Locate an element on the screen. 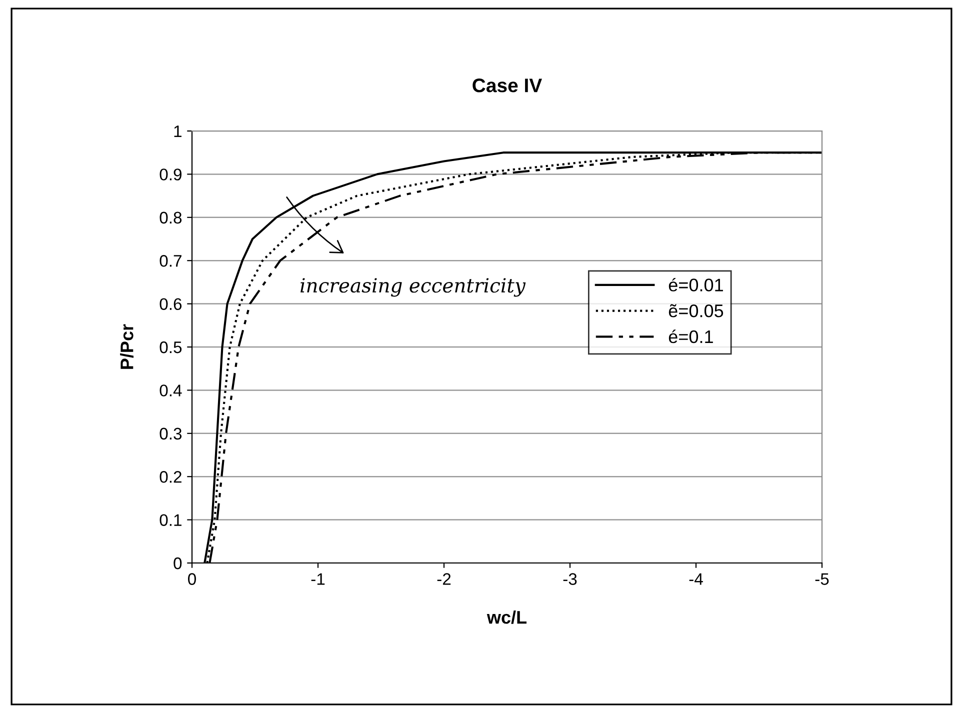 The height and width of the screenshot is (713, 963). legend-label: ẽ=0.05 is located at coordinates (696, 311).